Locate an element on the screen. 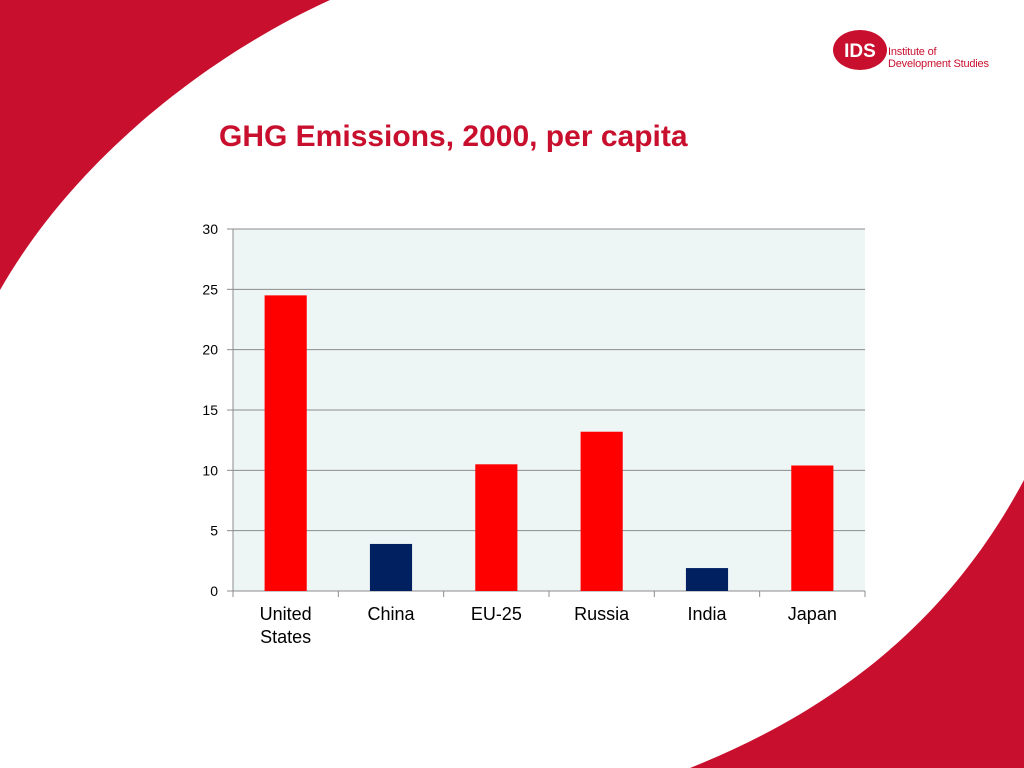 The height and width of the screenshot is (768, 1024). logo-line-2: Development Studies is located at coordinates (938, 64).